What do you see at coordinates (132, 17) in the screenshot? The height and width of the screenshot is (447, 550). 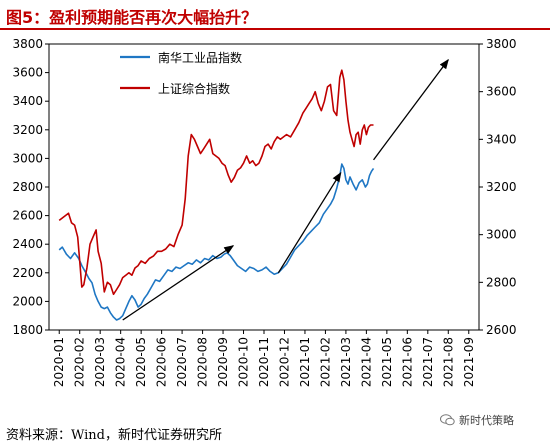 I see `chart-title: 图5：盈利预期能否再次大幅抬升？` at bounding box center [132, 17].